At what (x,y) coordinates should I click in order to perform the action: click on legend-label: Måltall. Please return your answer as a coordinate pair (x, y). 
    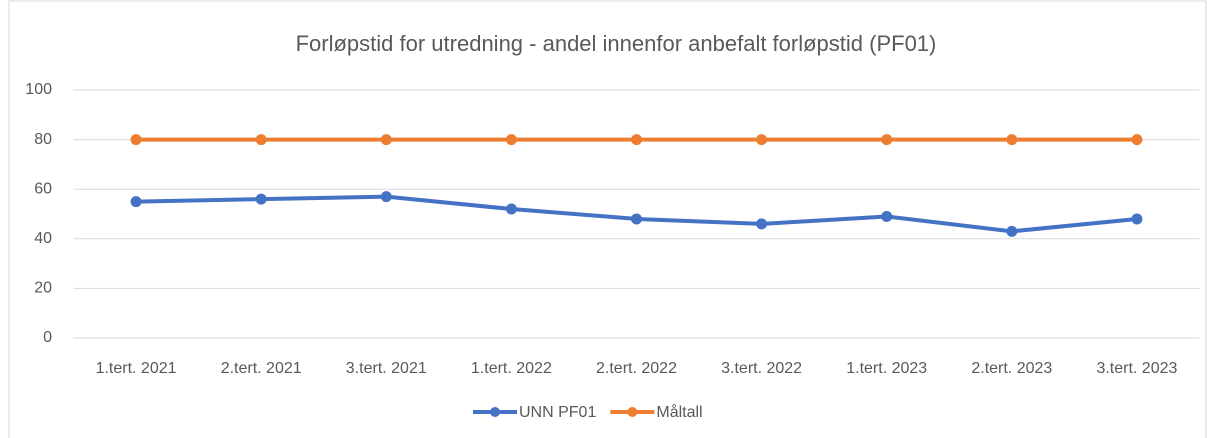
    Looking at the image, I should click on (679, 412).